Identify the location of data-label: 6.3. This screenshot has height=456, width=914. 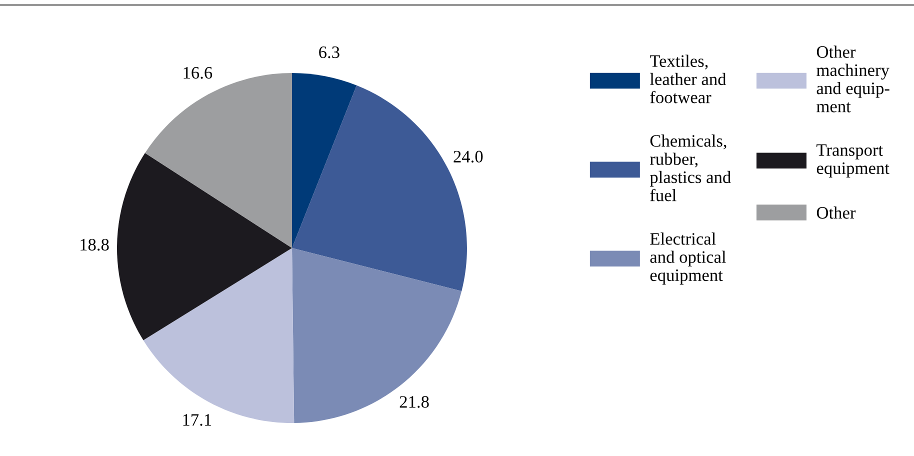
(329, 52).